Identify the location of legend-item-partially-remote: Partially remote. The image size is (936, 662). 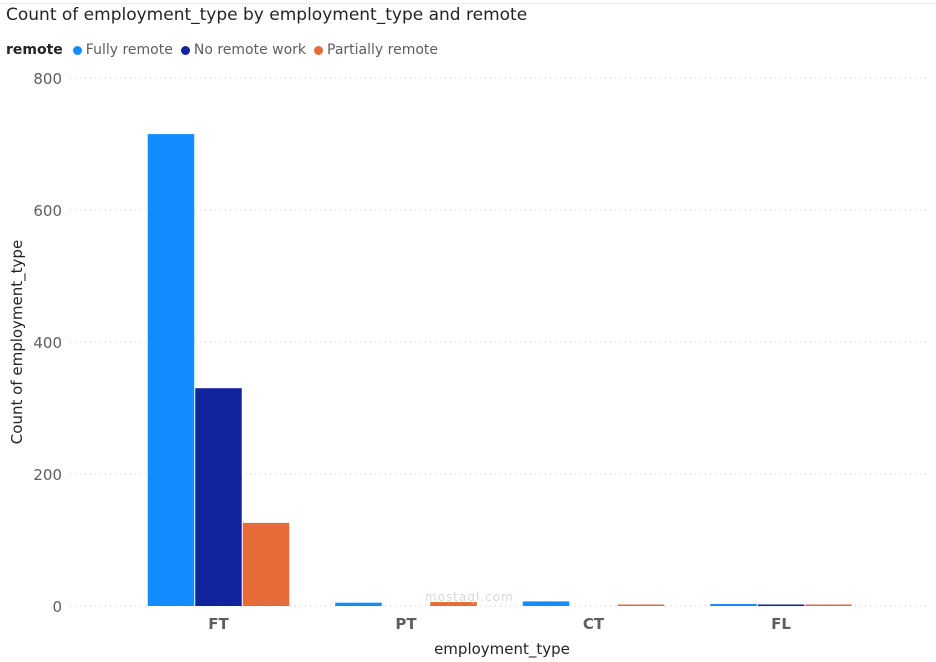
(376, 50).